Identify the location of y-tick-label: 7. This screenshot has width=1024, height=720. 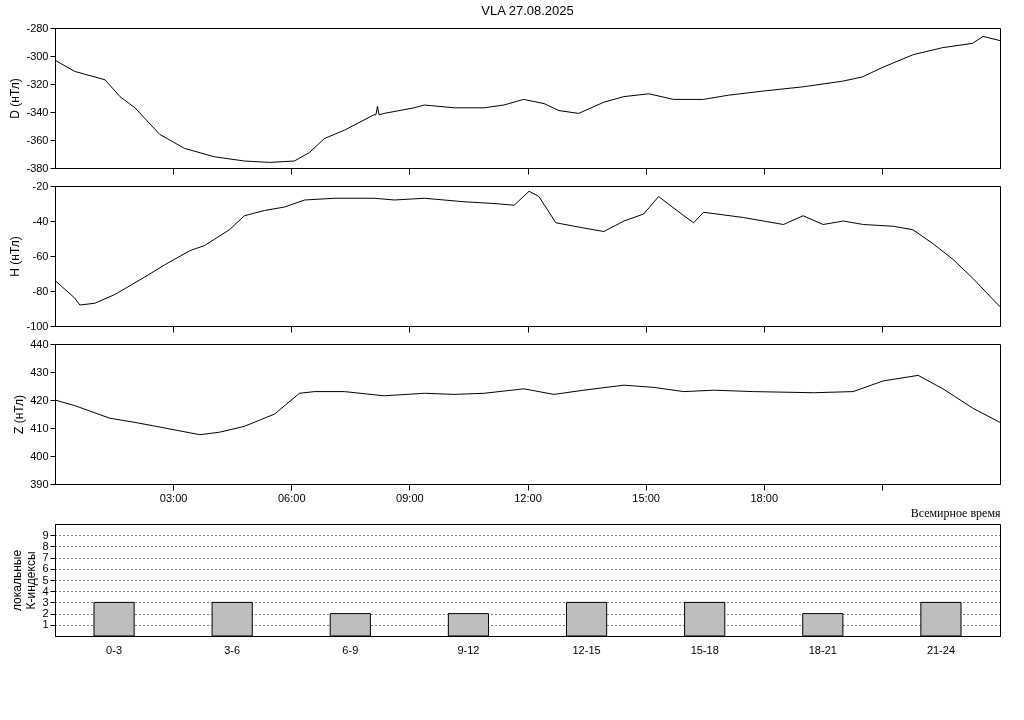
(45, 557).